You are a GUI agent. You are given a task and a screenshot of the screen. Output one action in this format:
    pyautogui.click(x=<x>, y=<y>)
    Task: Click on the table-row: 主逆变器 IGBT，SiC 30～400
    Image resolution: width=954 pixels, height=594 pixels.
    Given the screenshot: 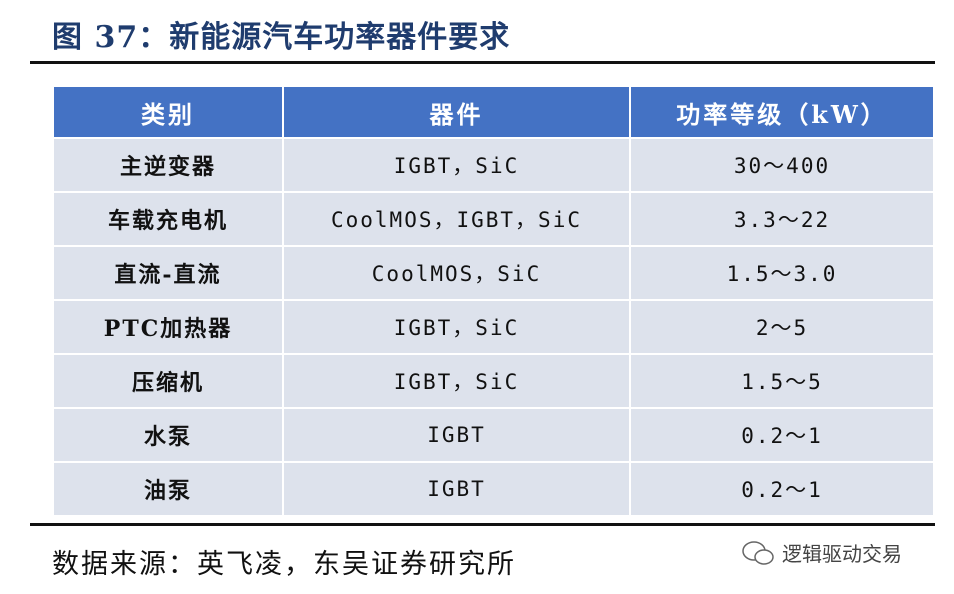 What is the action you would take?
    pyautogui.click(x=493, y=165)
    